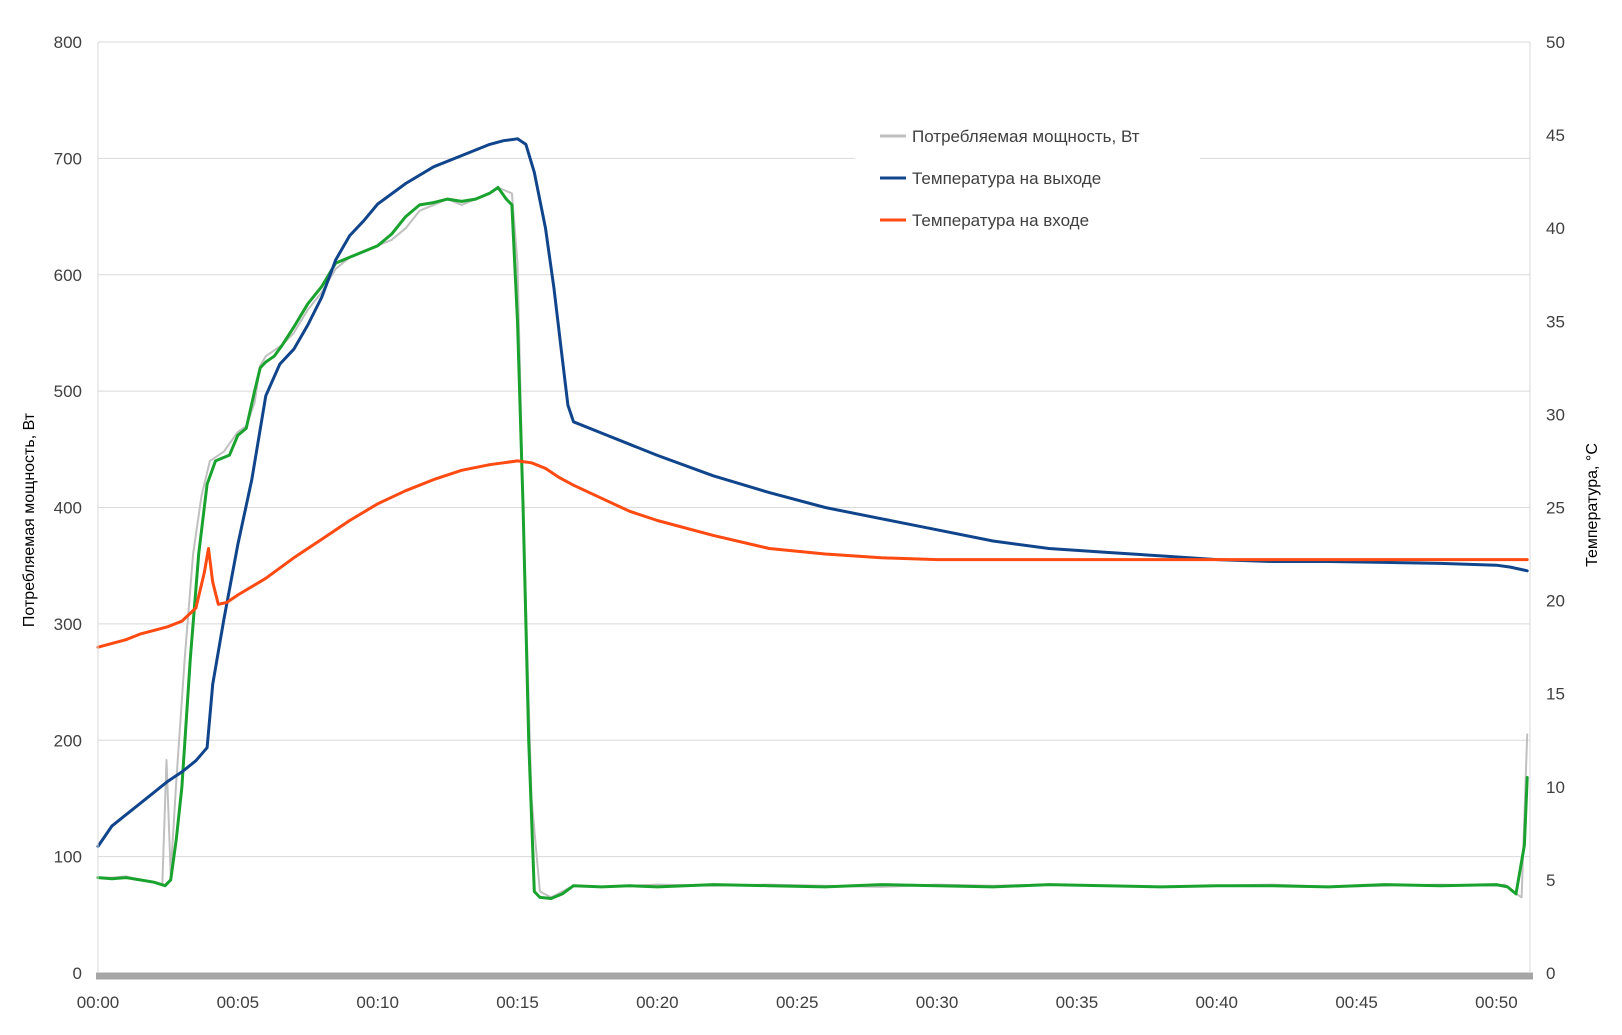  Describe the element at coordinates (238, 1002) in the screenshot. I see `x-tick-label: 00:05` at that location.